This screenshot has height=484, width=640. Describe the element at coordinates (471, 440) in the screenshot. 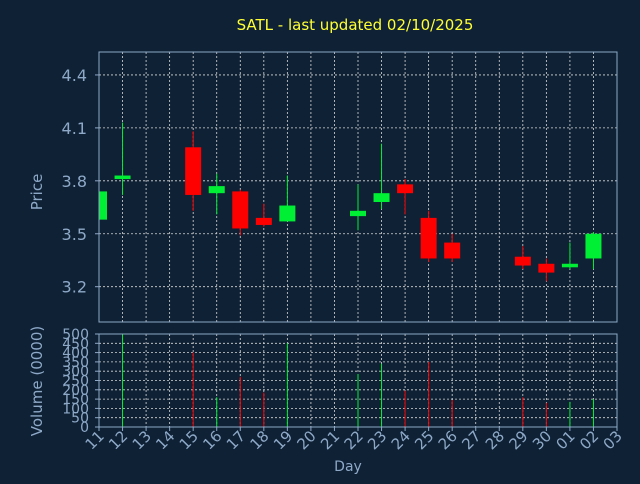

I see `x-tick-label: 27` at that location.